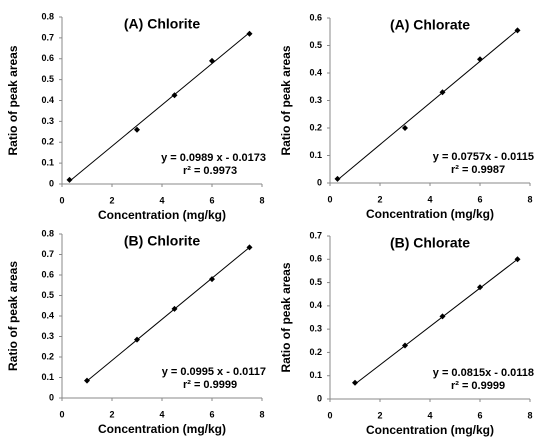 This screenshot has height=446, width=537. What do you see at coordinates (483, 373) in the screenshot?
I see `equation: y = 0.0815x - 0.0118` at bounding box center [483, 373].